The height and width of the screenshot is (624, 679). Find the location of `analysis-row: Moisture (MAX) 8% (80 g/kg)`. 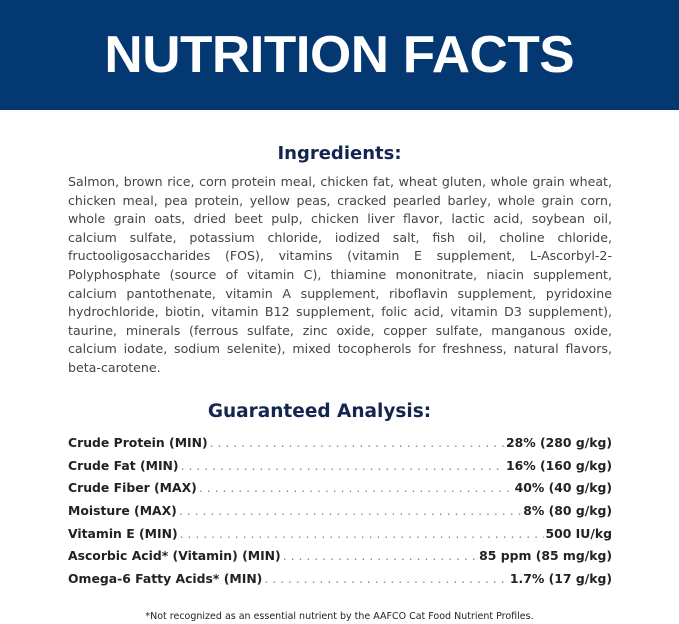

analysis-row: Moisture (MAX) 8% (80 g/kg) is located at coordinates (340, 514).